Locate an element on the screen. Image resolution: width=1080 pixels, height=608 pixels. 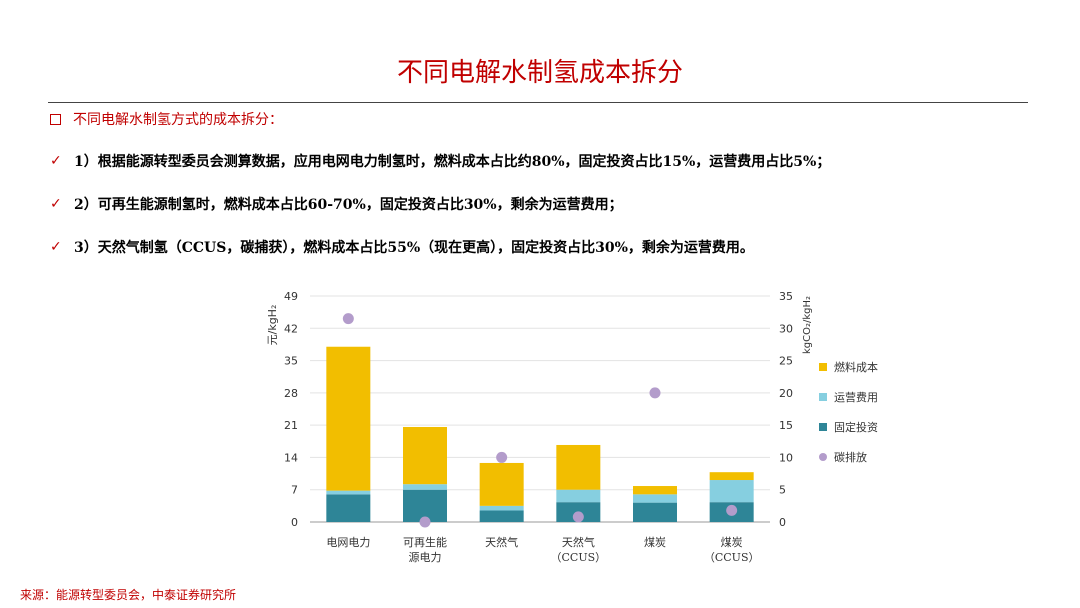
section-heading: 不同电解水制氢方式的成本拆分： is located at coordinates (166, 119).